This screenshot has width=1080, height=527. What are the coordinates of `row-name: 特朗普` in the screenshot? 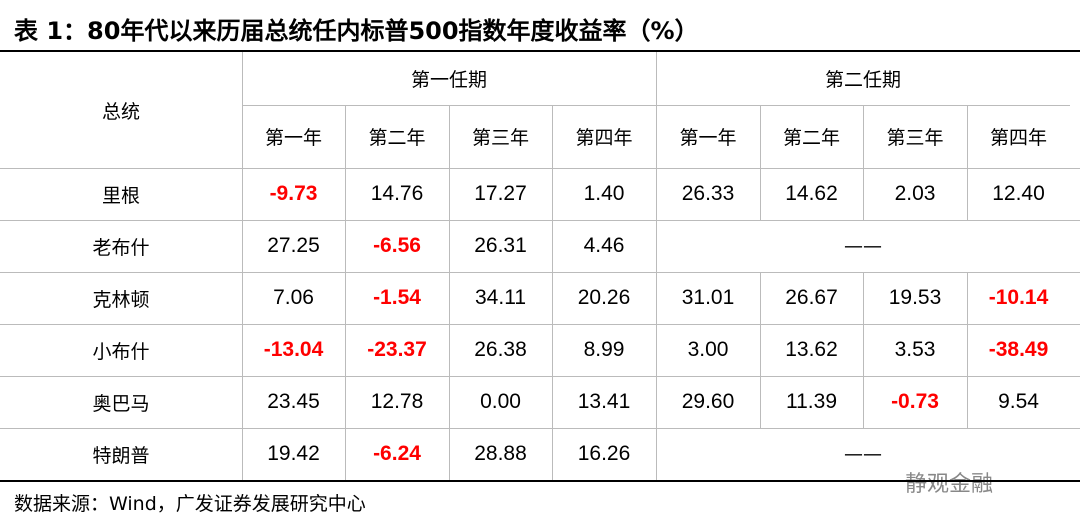 It's located at (121, 455).